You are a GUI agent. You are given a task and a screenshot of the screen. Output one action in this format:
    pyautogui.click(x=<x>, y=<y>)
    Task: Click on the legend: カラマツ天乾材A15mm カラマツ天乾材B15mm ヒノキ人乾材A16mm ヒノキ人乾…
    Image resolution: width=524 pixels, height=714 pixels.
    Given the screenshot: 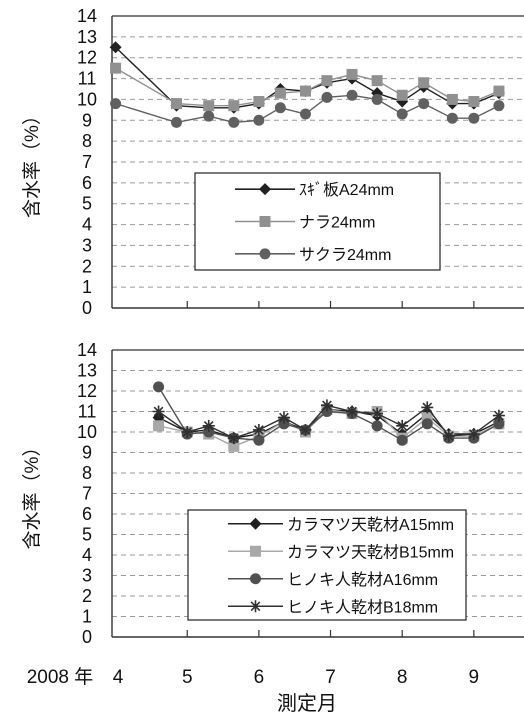 What is the action you would take?
    pyautogui.click(x=327, y=565)
    